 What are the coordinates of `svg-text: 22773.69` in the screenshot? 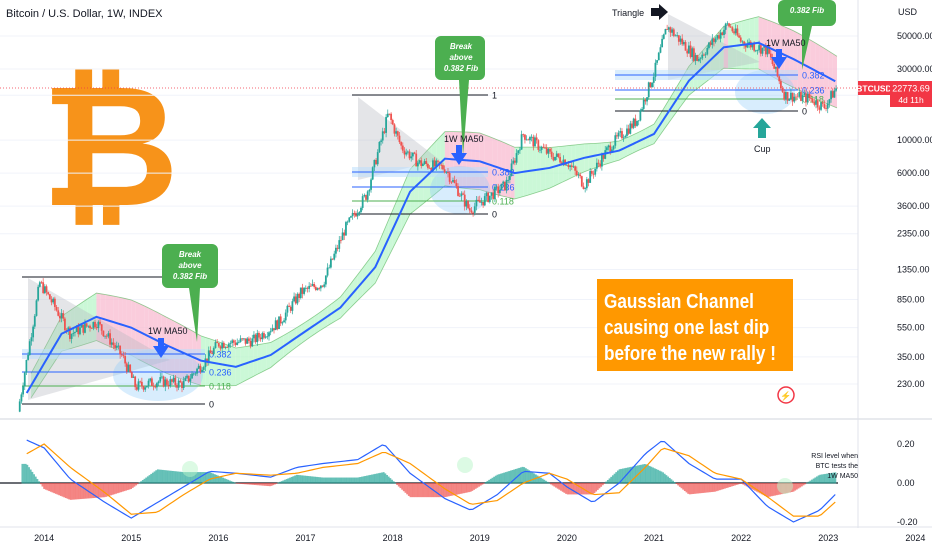 It's located at (911, 89).